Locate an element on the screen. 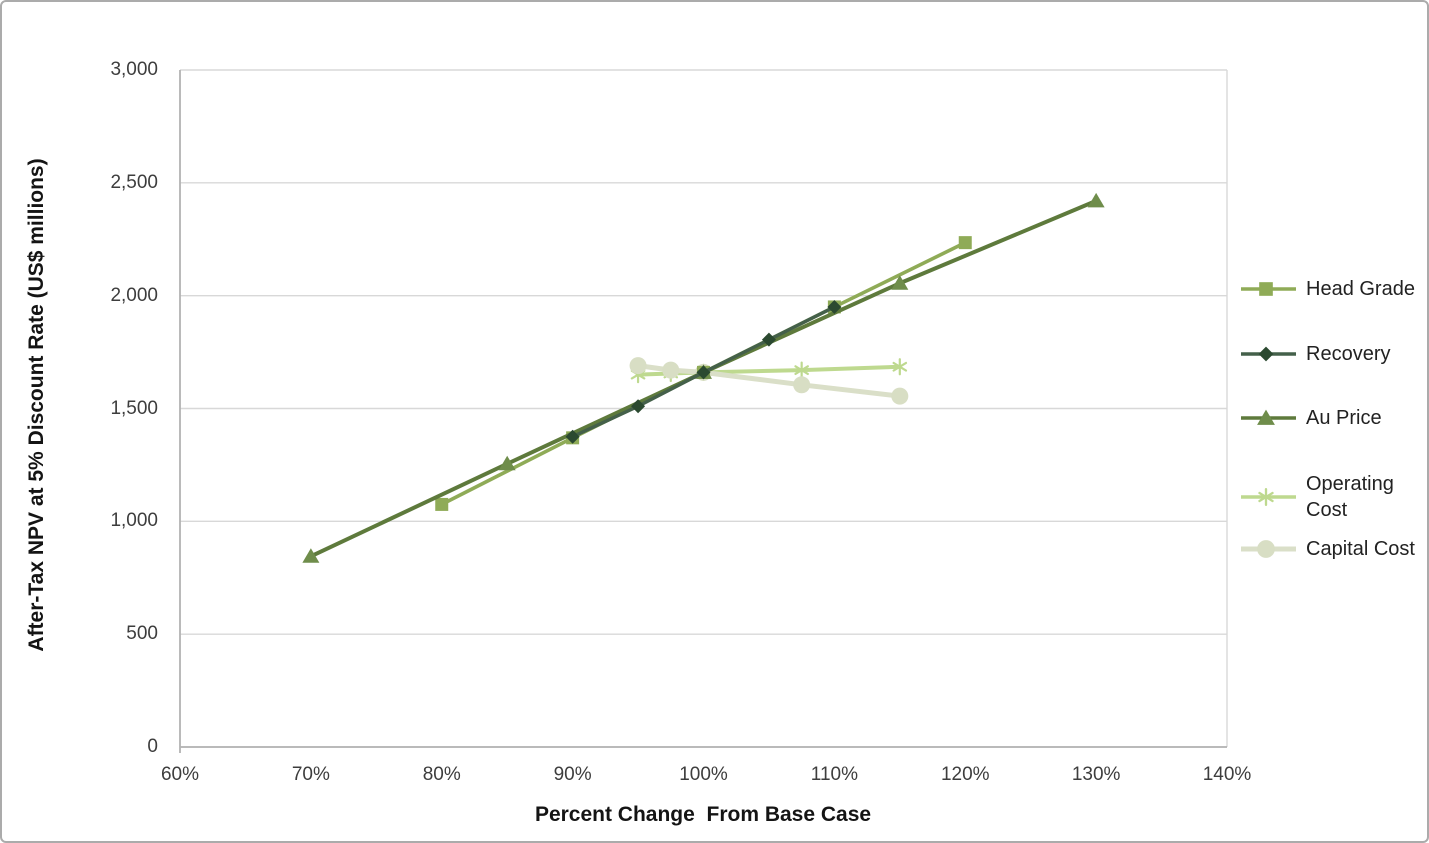 This screenshot has height=843, width=1429. x-tick-60%: 60% is located at coordinates (180, 774).